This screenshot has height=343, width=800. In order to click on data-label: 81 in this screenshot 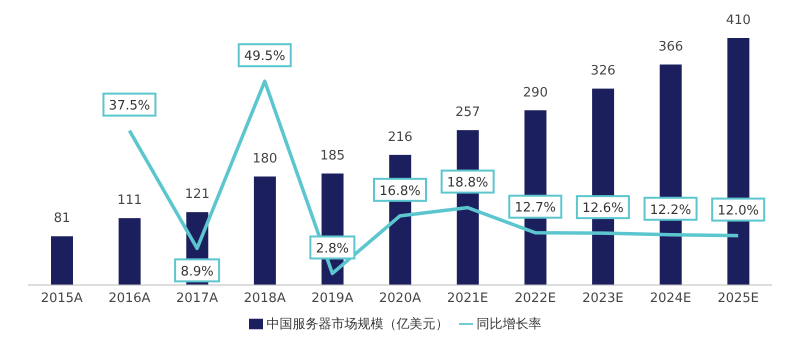, I will do `click(62, 218)`.